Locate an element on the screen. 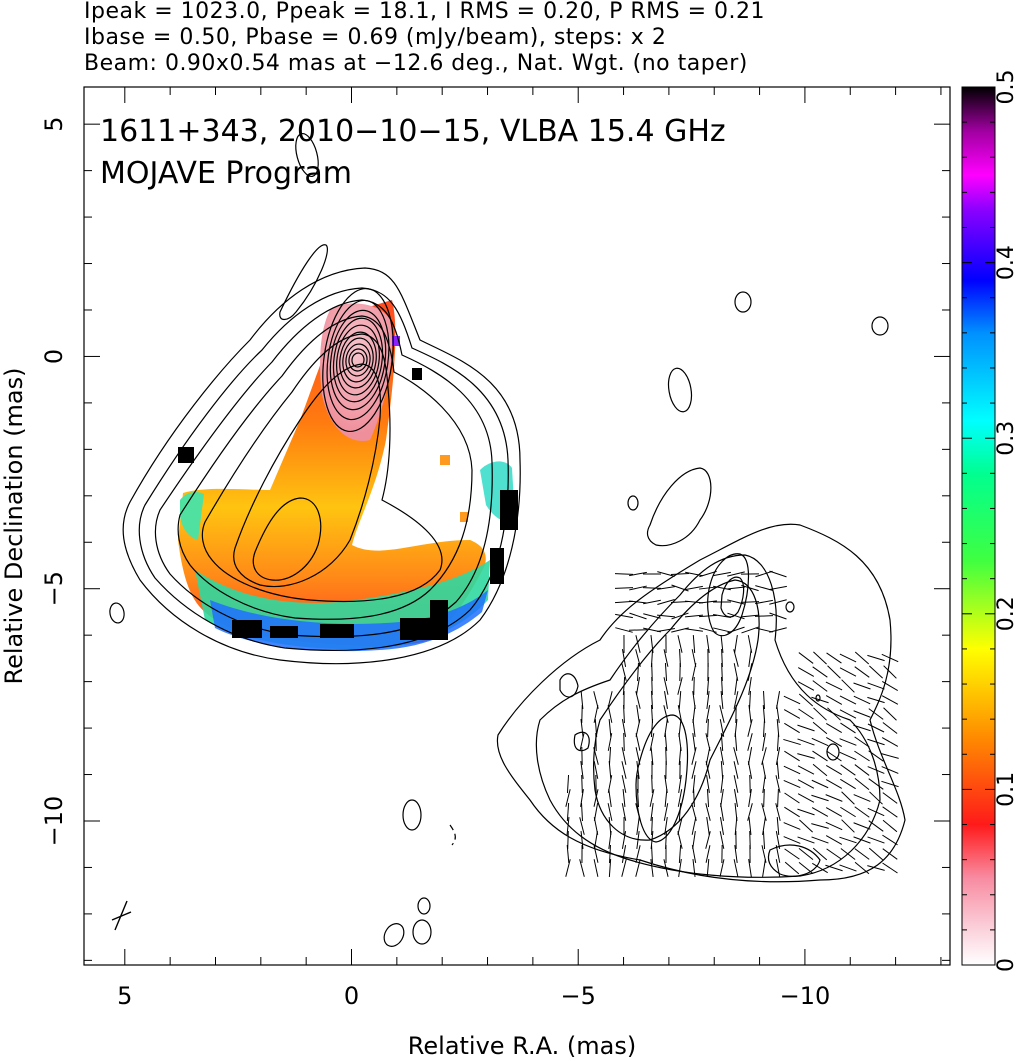 This screenshot has height=1061, width=1022. chart-subtitle: MOJAVE Program is located at coordinates (226, 173).